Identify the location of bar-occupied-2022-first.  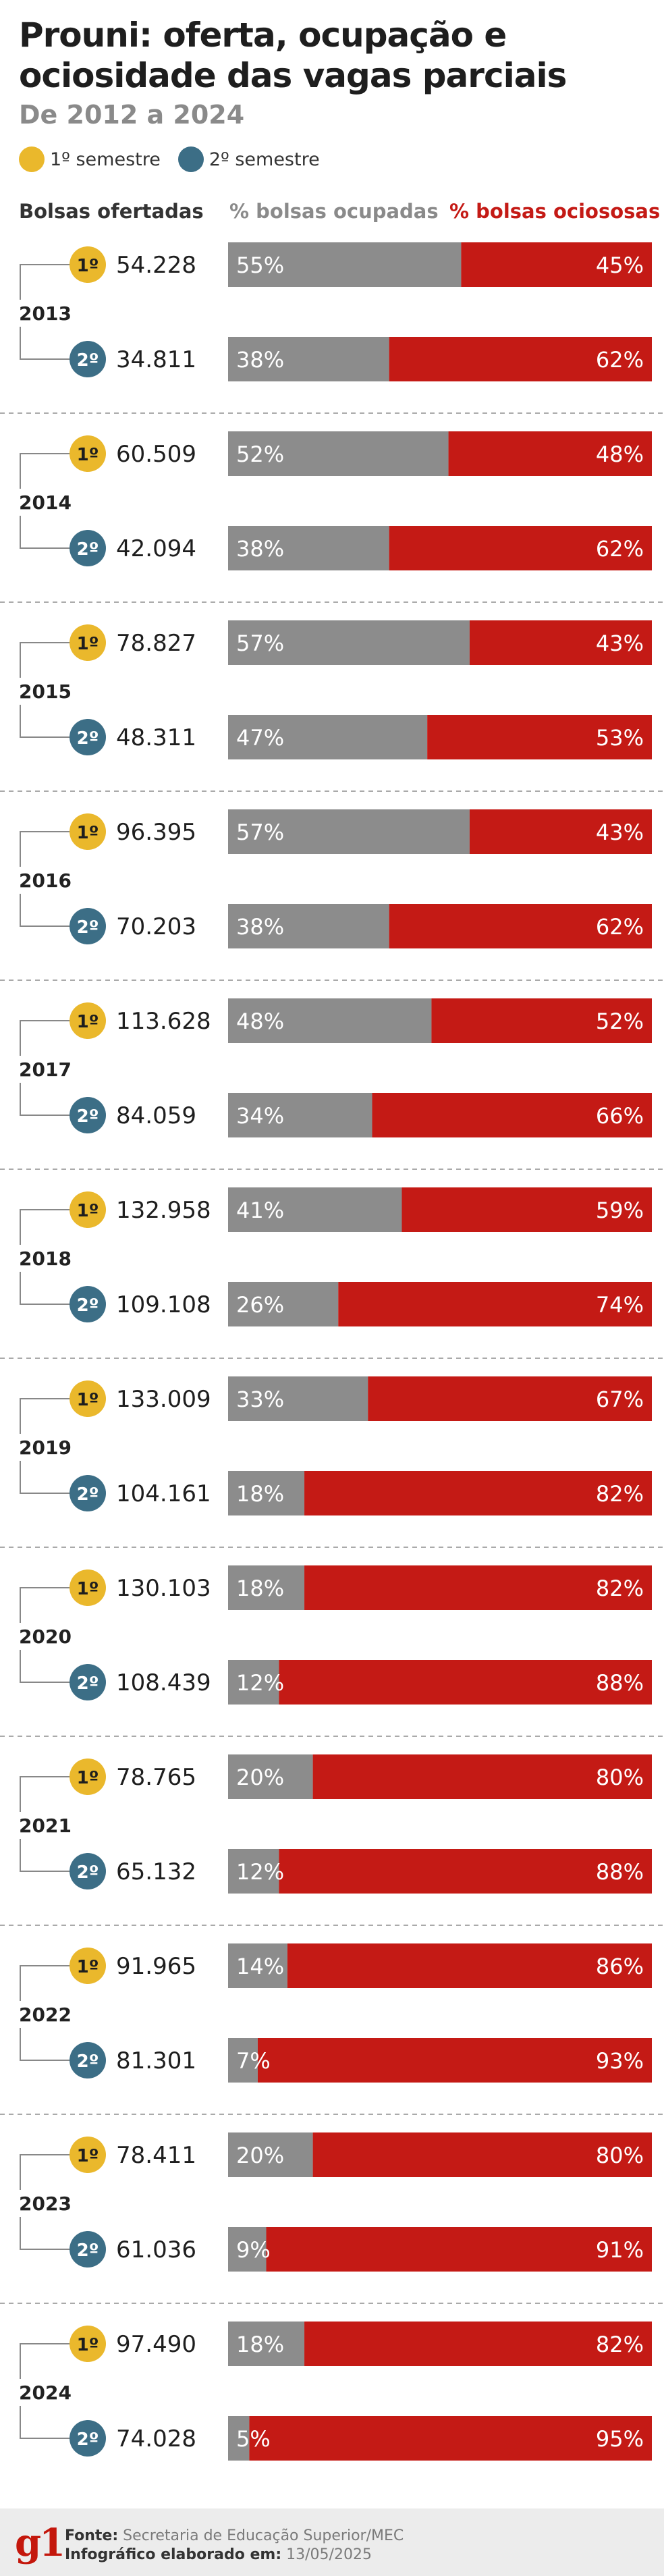
(257, 1966).